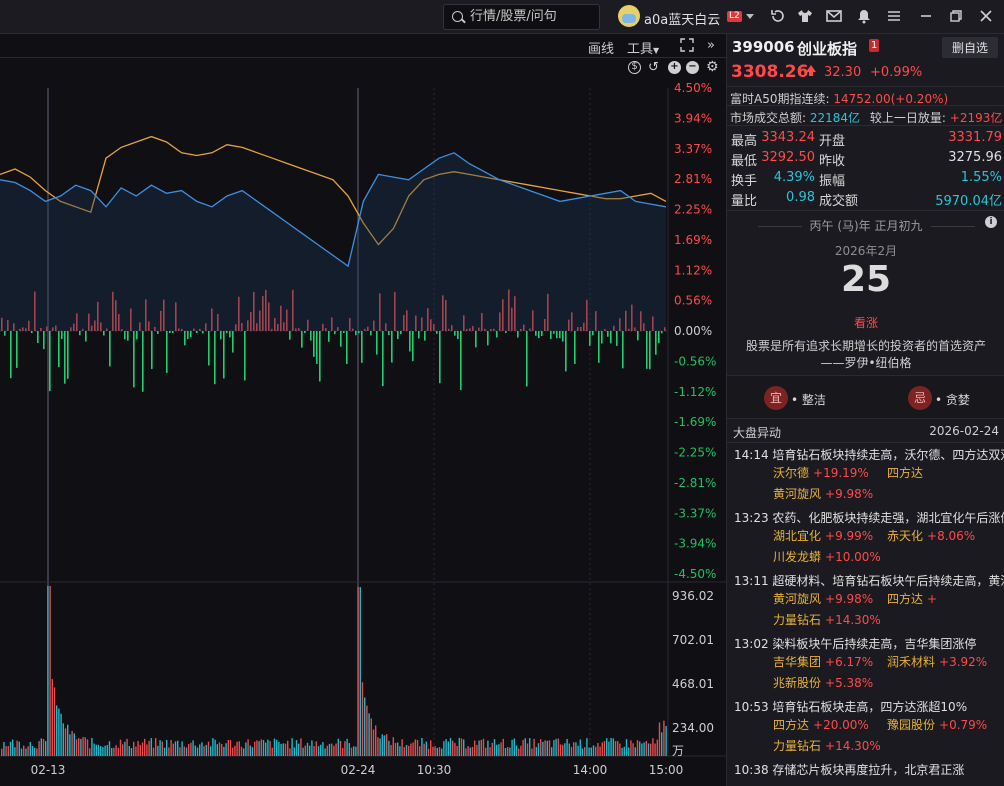  What do you see at coordinates (827, 49) in the screenshot?
I see `stock-name: 创业板指` at bounding box center [827, 49].